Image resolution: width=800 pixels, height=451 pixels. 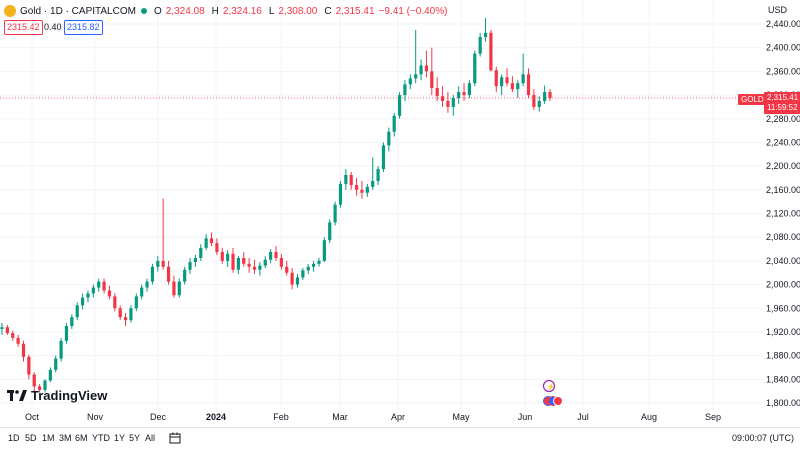 I want to click on bar-countdown: 11:59:52, so click(x=782, y=107).